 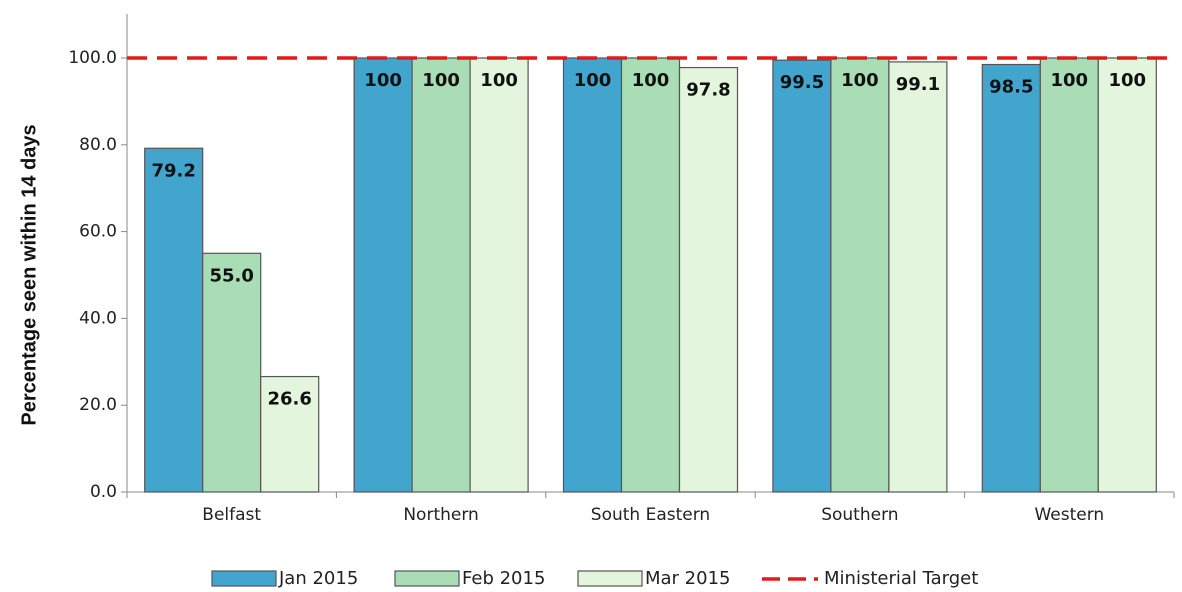 What do you see at coordinates (802, 82) in the screenshot?
I see `data-label: 99.5` at bounding box center [802, 82].